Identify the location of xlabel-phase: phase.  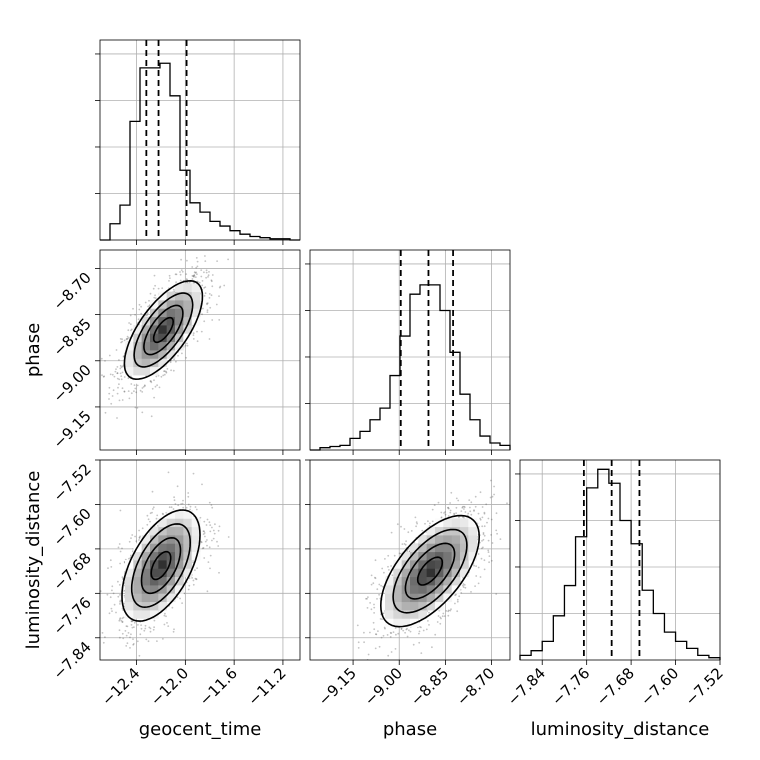
(410, 729).